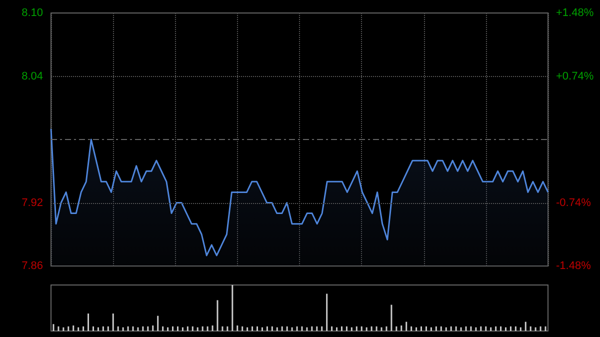  I want to click on y2-tick-label: -1.48%, so click(574, 266).